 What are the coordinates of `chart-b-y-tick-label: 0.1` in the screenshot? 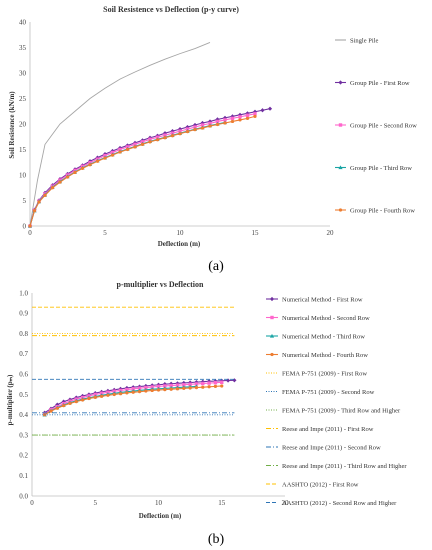 It's located at (23, 476).